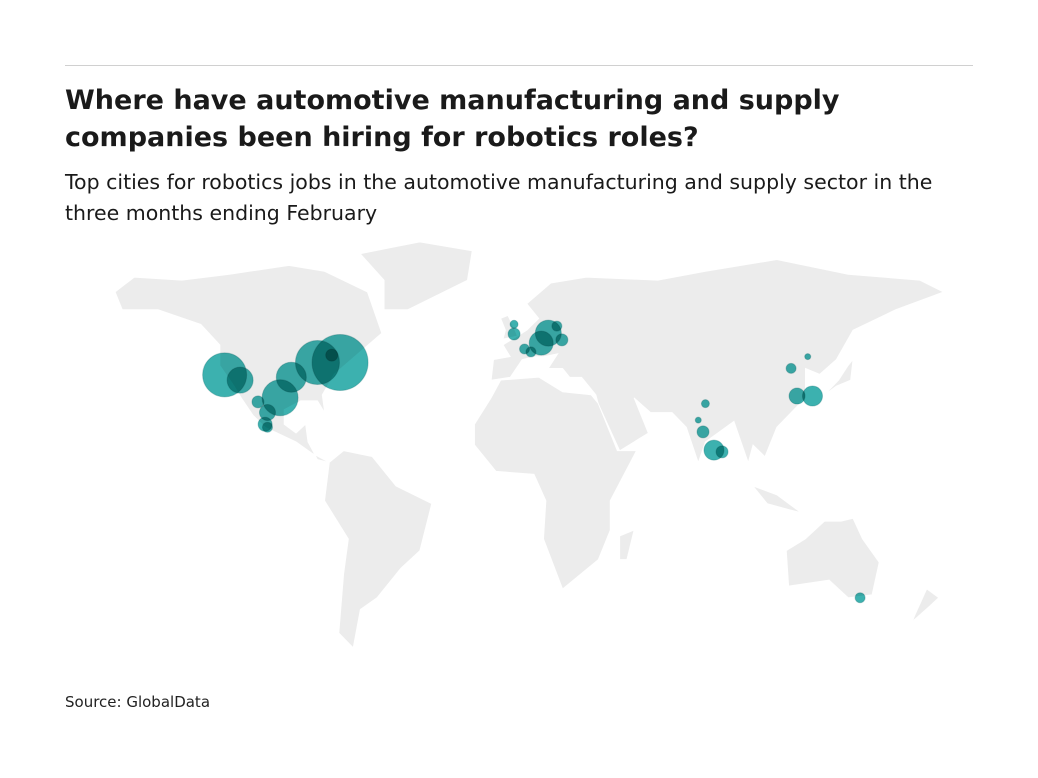 The width and height of the screenshot is (1038, 778). I want to click on landmass-australia, so click(832, 558).